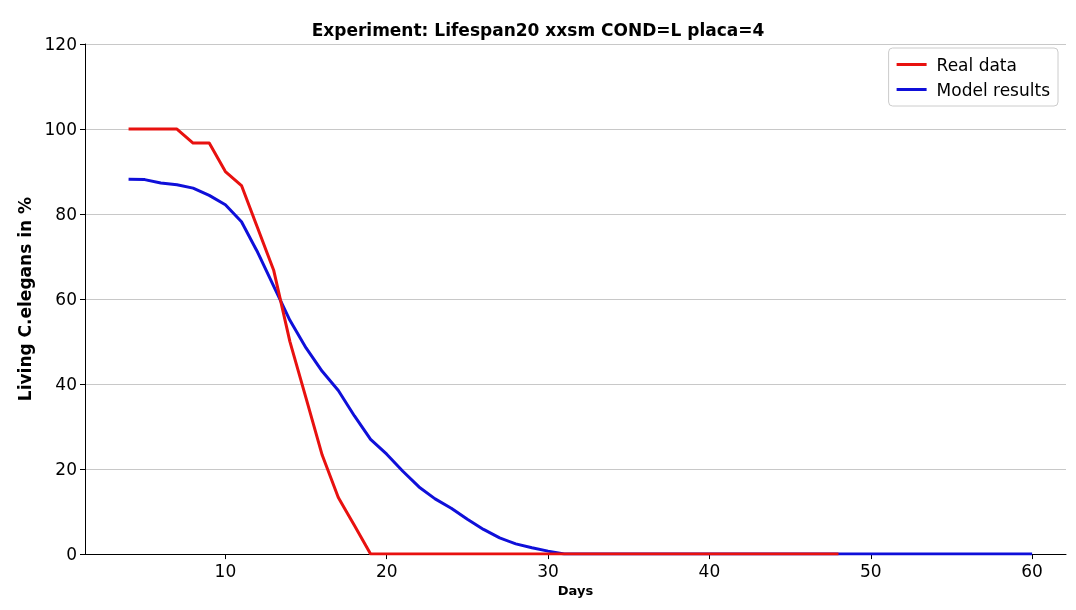  I want to click on y-tick-label: 80, so click(66, 214).